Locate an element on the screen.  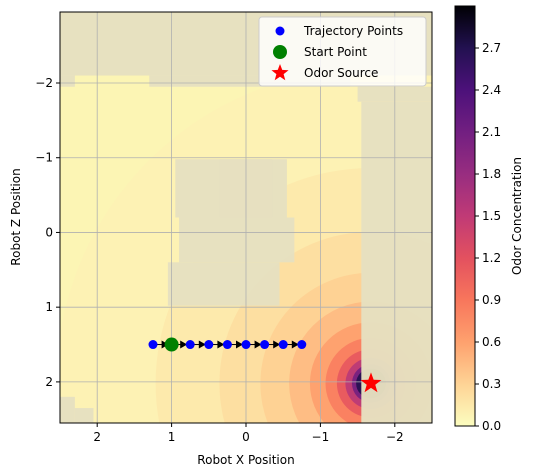
x-tick-label: −2 is located at coordinates (395, 437).